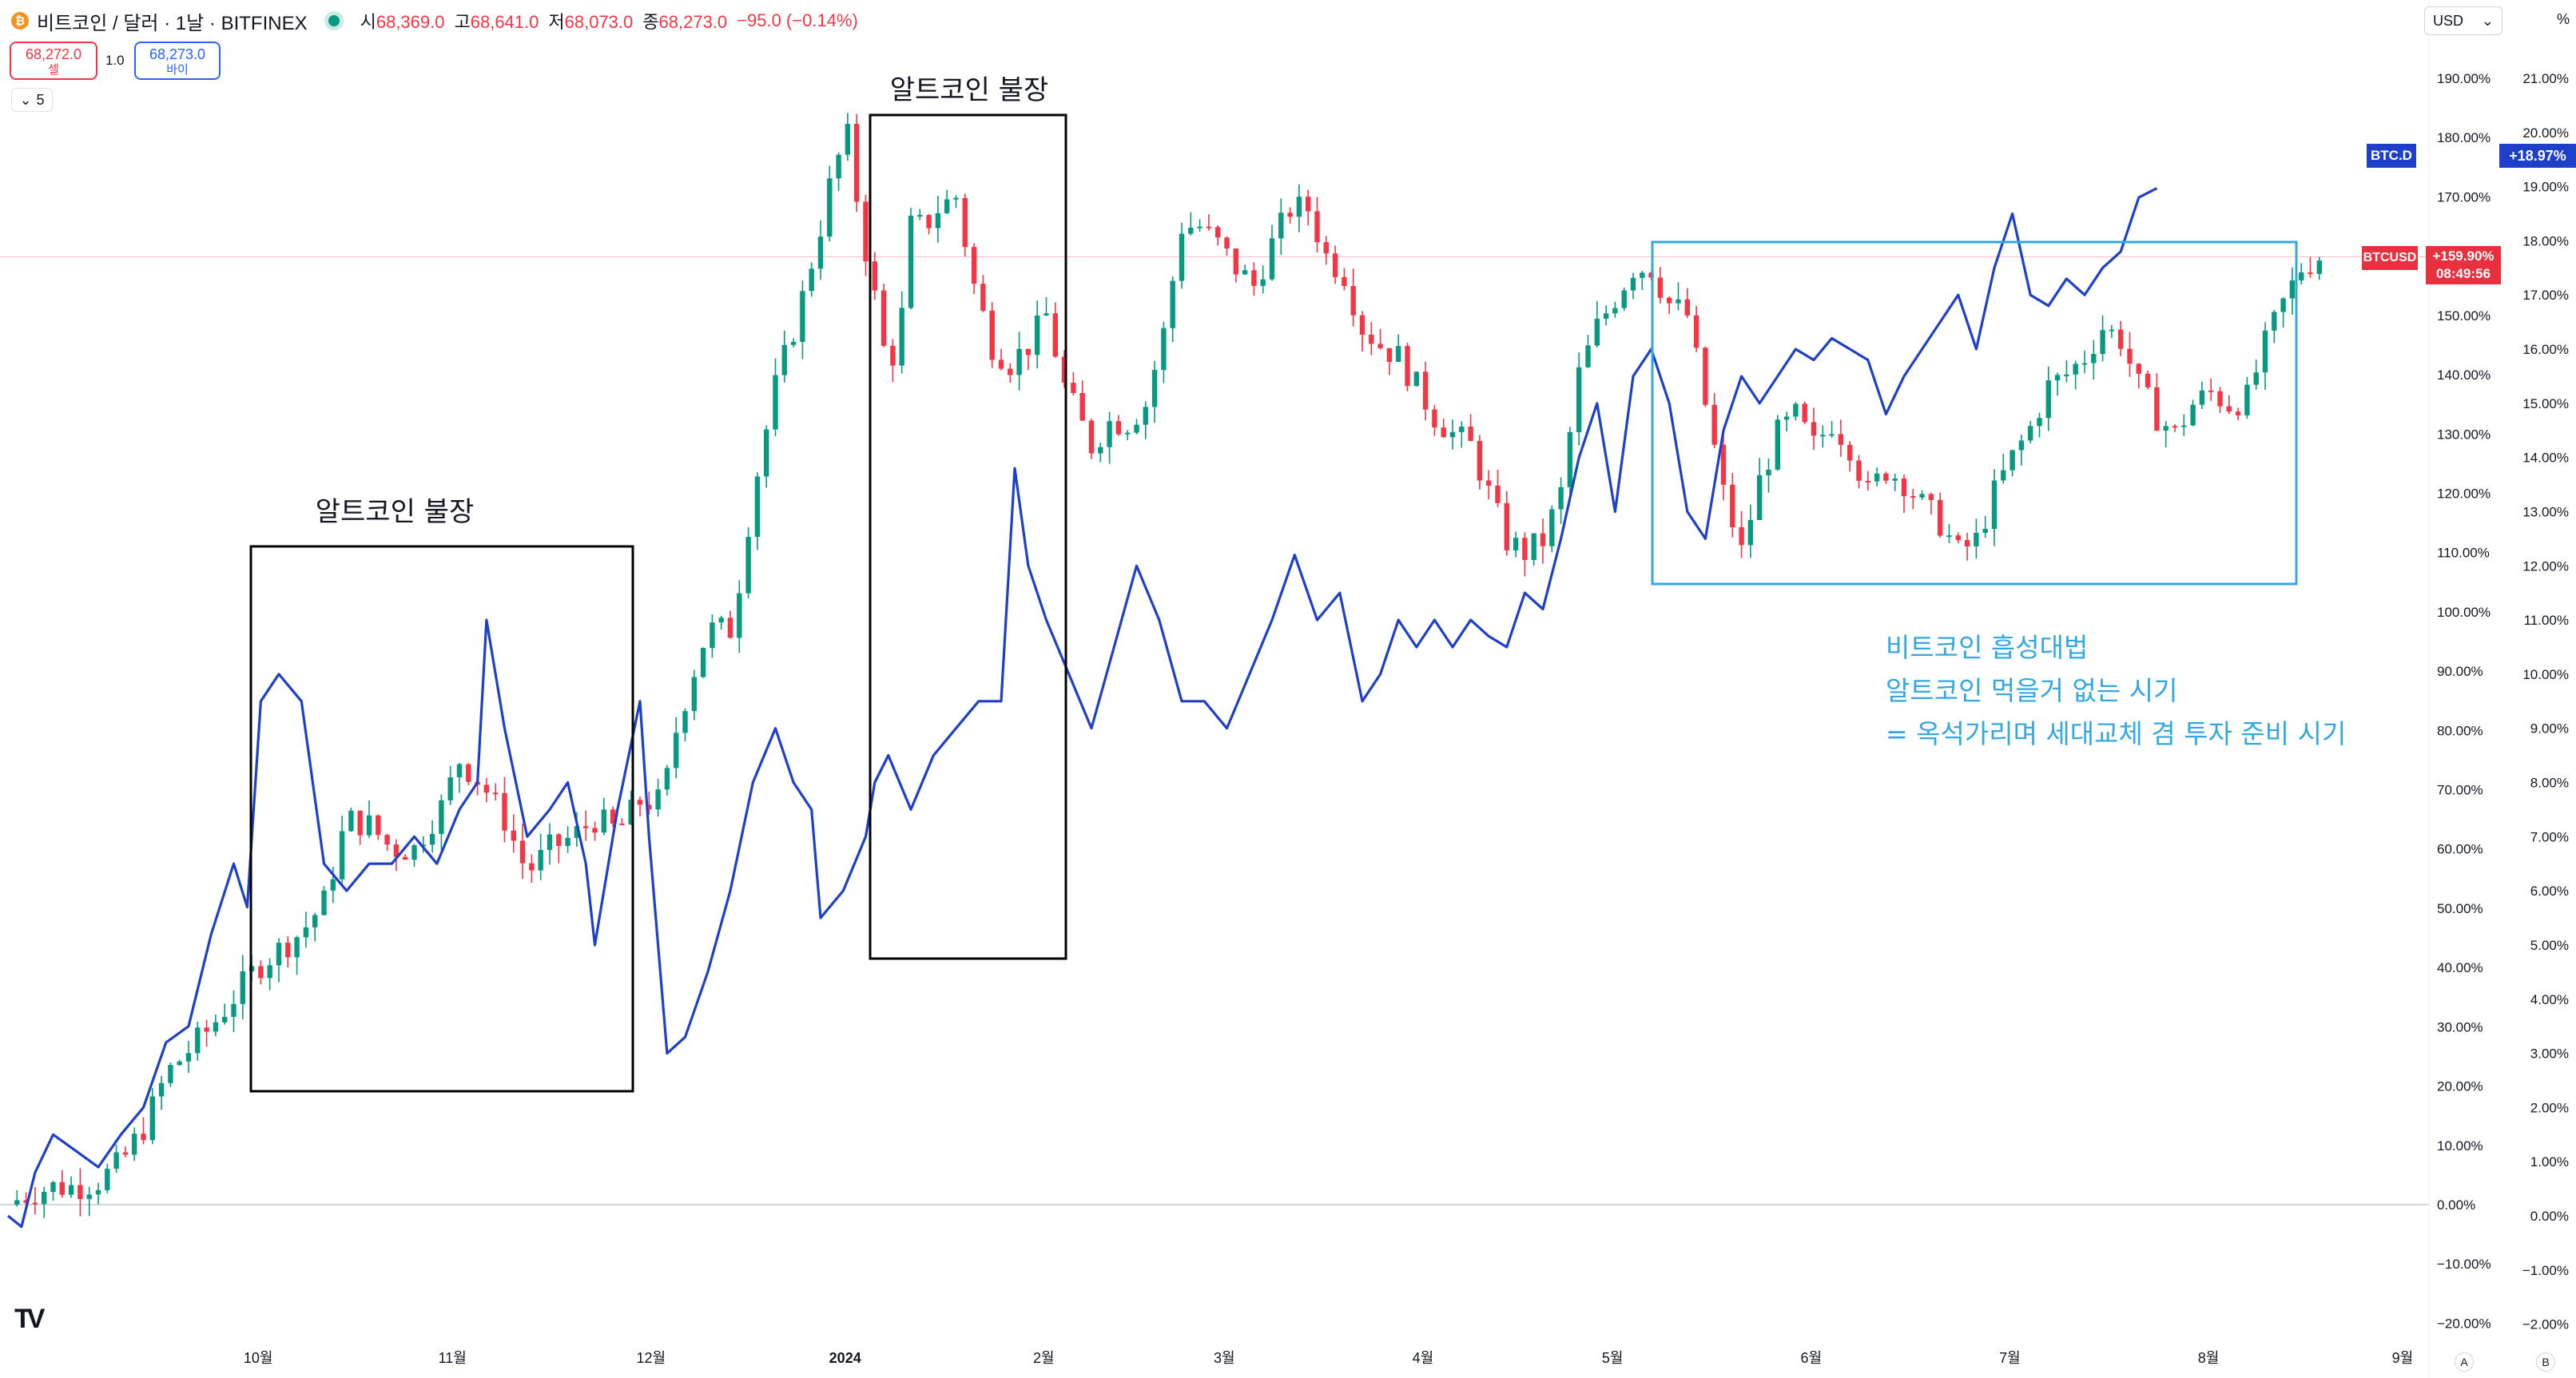 The image size is (2576, 1378). Describe the element at coordinates (402, 22) in the screenshot. I see `ohlc-open: 시68,369.0` at that location.